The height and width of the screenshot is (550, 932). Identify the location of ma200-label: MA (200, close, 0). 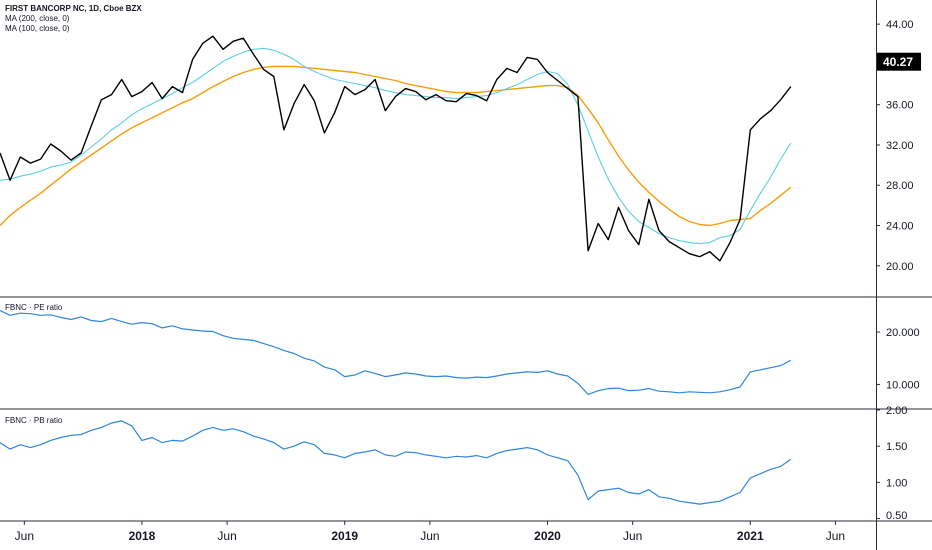
(37, 18).